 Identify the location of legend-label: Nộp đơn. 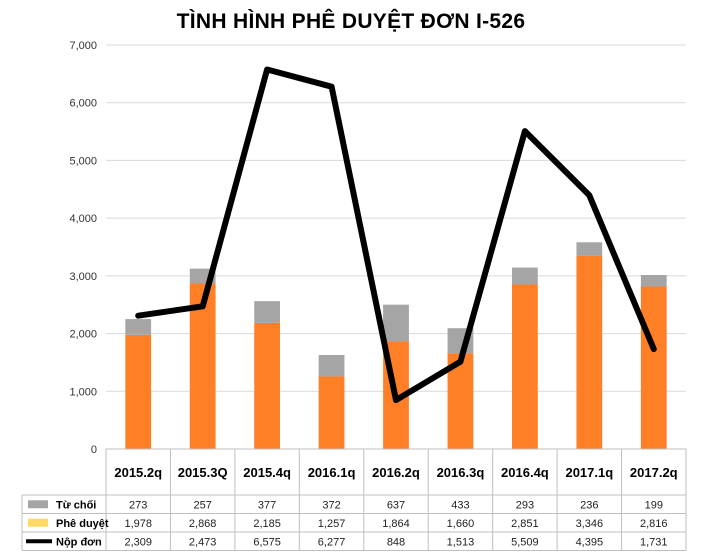
(79, 542).